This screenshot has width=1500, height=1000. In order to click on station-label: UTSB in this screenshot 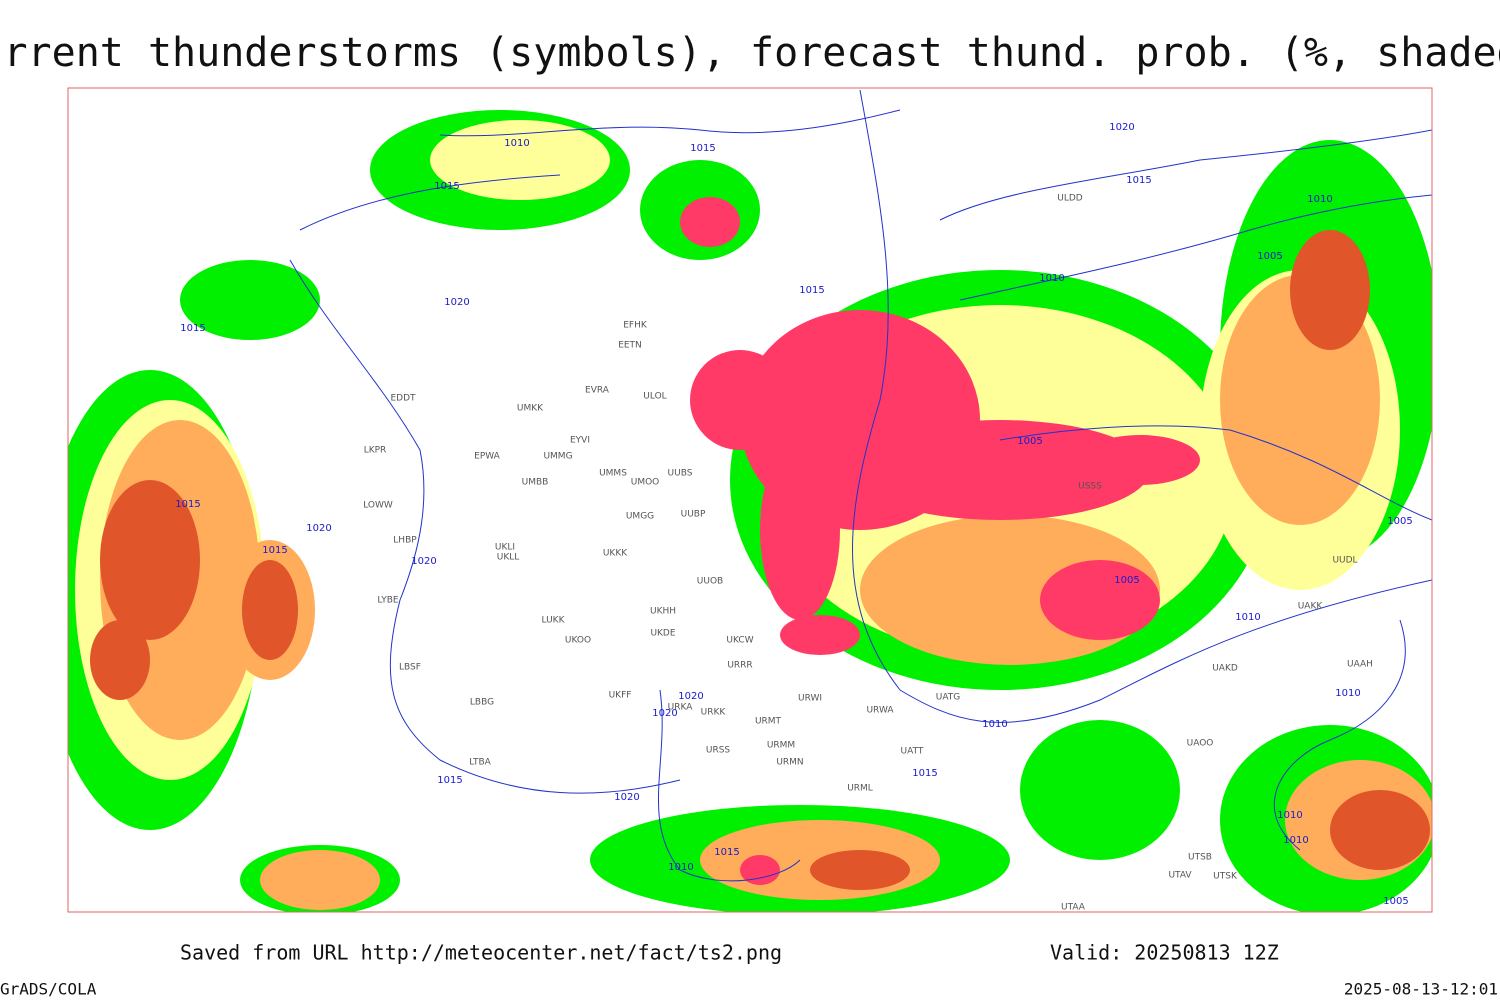, I will do `click(1200, 858)`.